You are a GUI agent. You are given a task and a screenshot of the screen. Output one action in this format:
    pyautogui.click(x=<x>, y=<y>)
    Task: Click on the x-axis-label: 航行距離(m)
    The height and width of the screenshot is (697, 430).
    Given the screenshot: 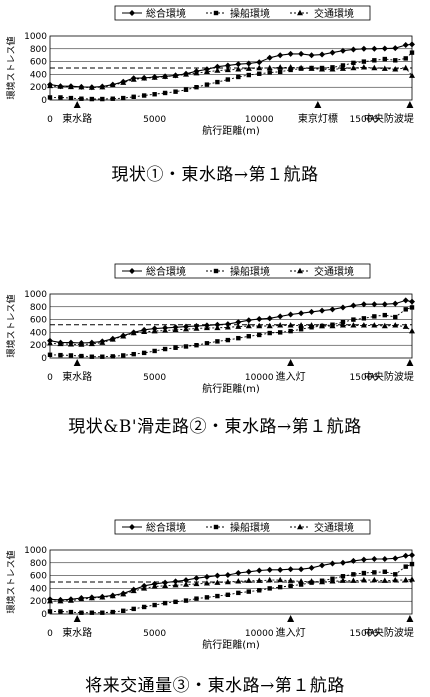 What is the action you would take?
    pyautogui.click(x=231, y=388)
    